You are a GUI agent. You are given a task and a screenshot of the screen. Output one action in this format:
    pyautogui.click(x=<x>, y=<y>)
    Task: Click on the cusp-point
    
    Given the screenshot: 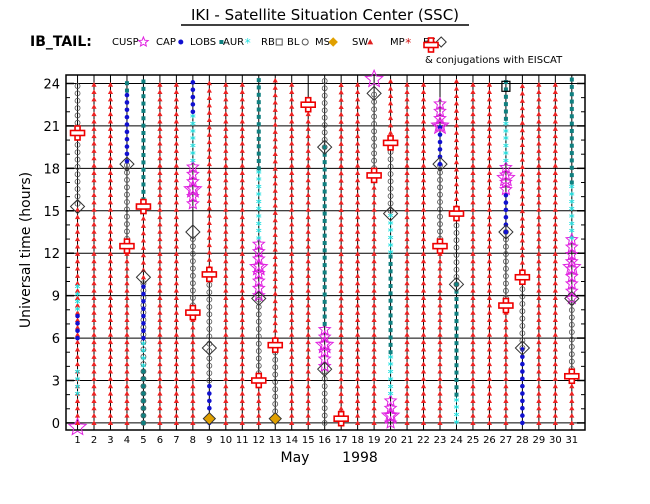 What is the action you would take?
    pyautogui.click(x=571, y=253)
    